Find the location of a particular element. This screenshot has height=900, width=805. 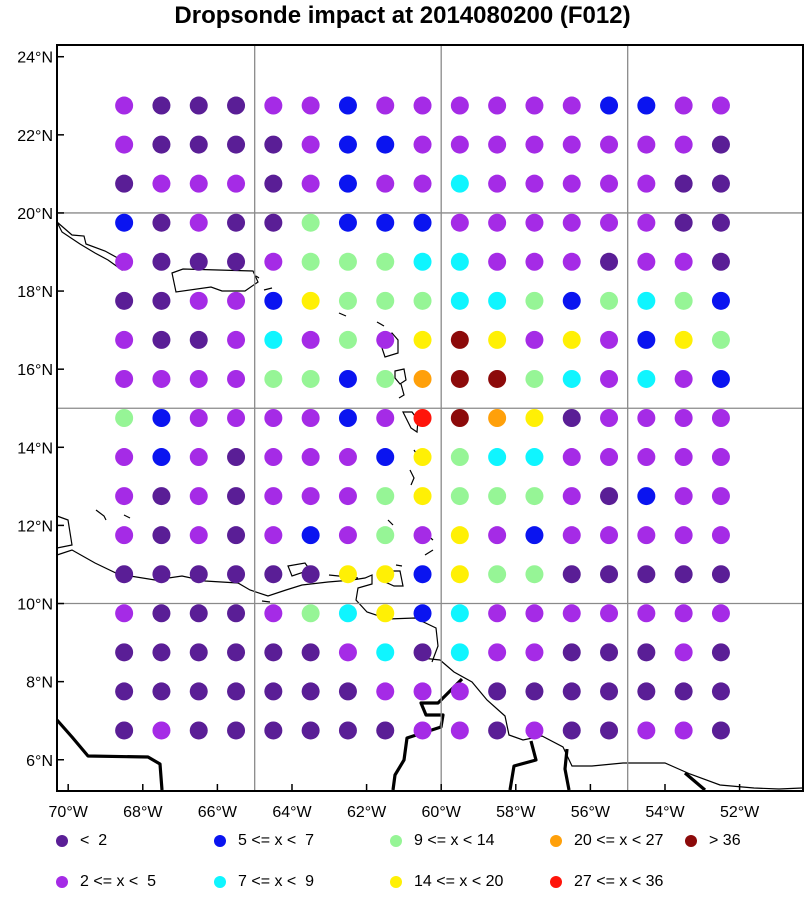

lon-tick-label: 60°W is located at coordinates (442, 812).